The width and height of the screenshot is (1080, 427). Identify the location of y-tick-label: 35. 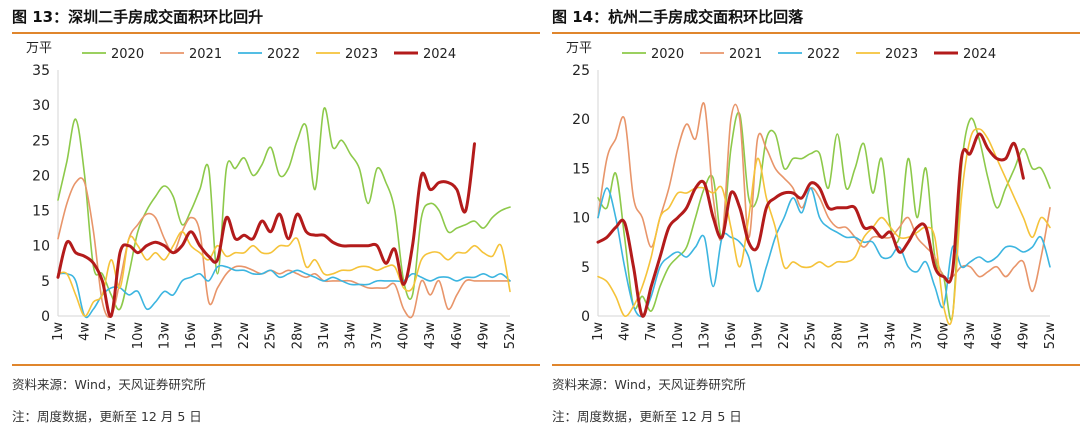
(41, 71).